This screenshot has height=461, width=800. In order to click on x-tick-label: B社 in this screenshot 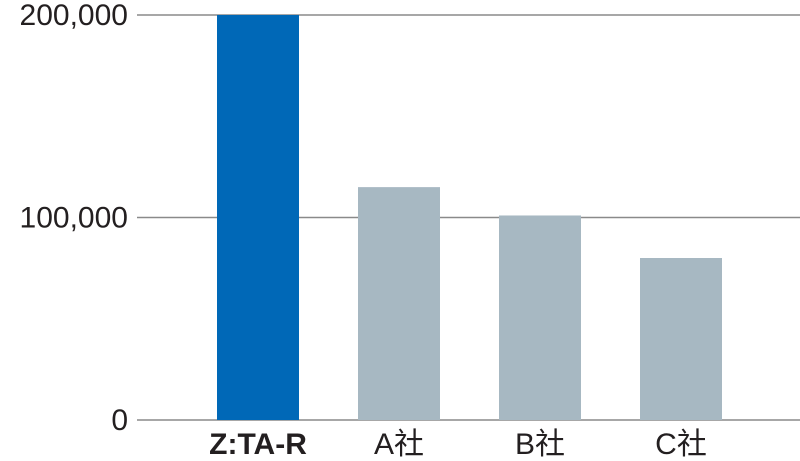, I will do `click(540, 444)`.